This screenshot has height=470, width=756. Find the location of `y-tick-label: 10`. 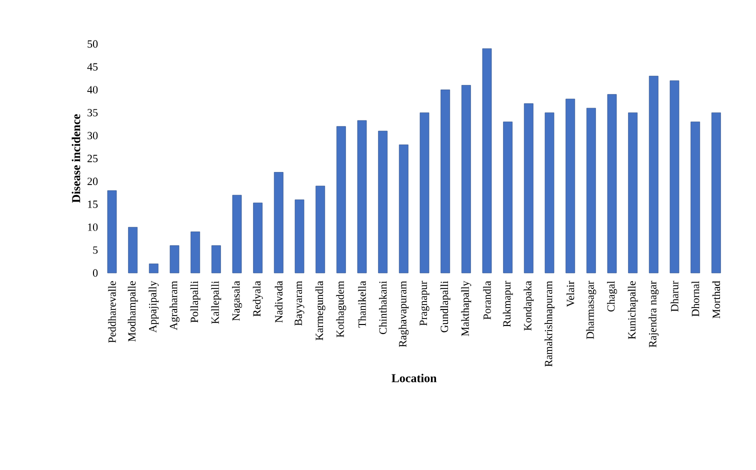

y-tick-label: 10 is located at coordinates (93, 227).